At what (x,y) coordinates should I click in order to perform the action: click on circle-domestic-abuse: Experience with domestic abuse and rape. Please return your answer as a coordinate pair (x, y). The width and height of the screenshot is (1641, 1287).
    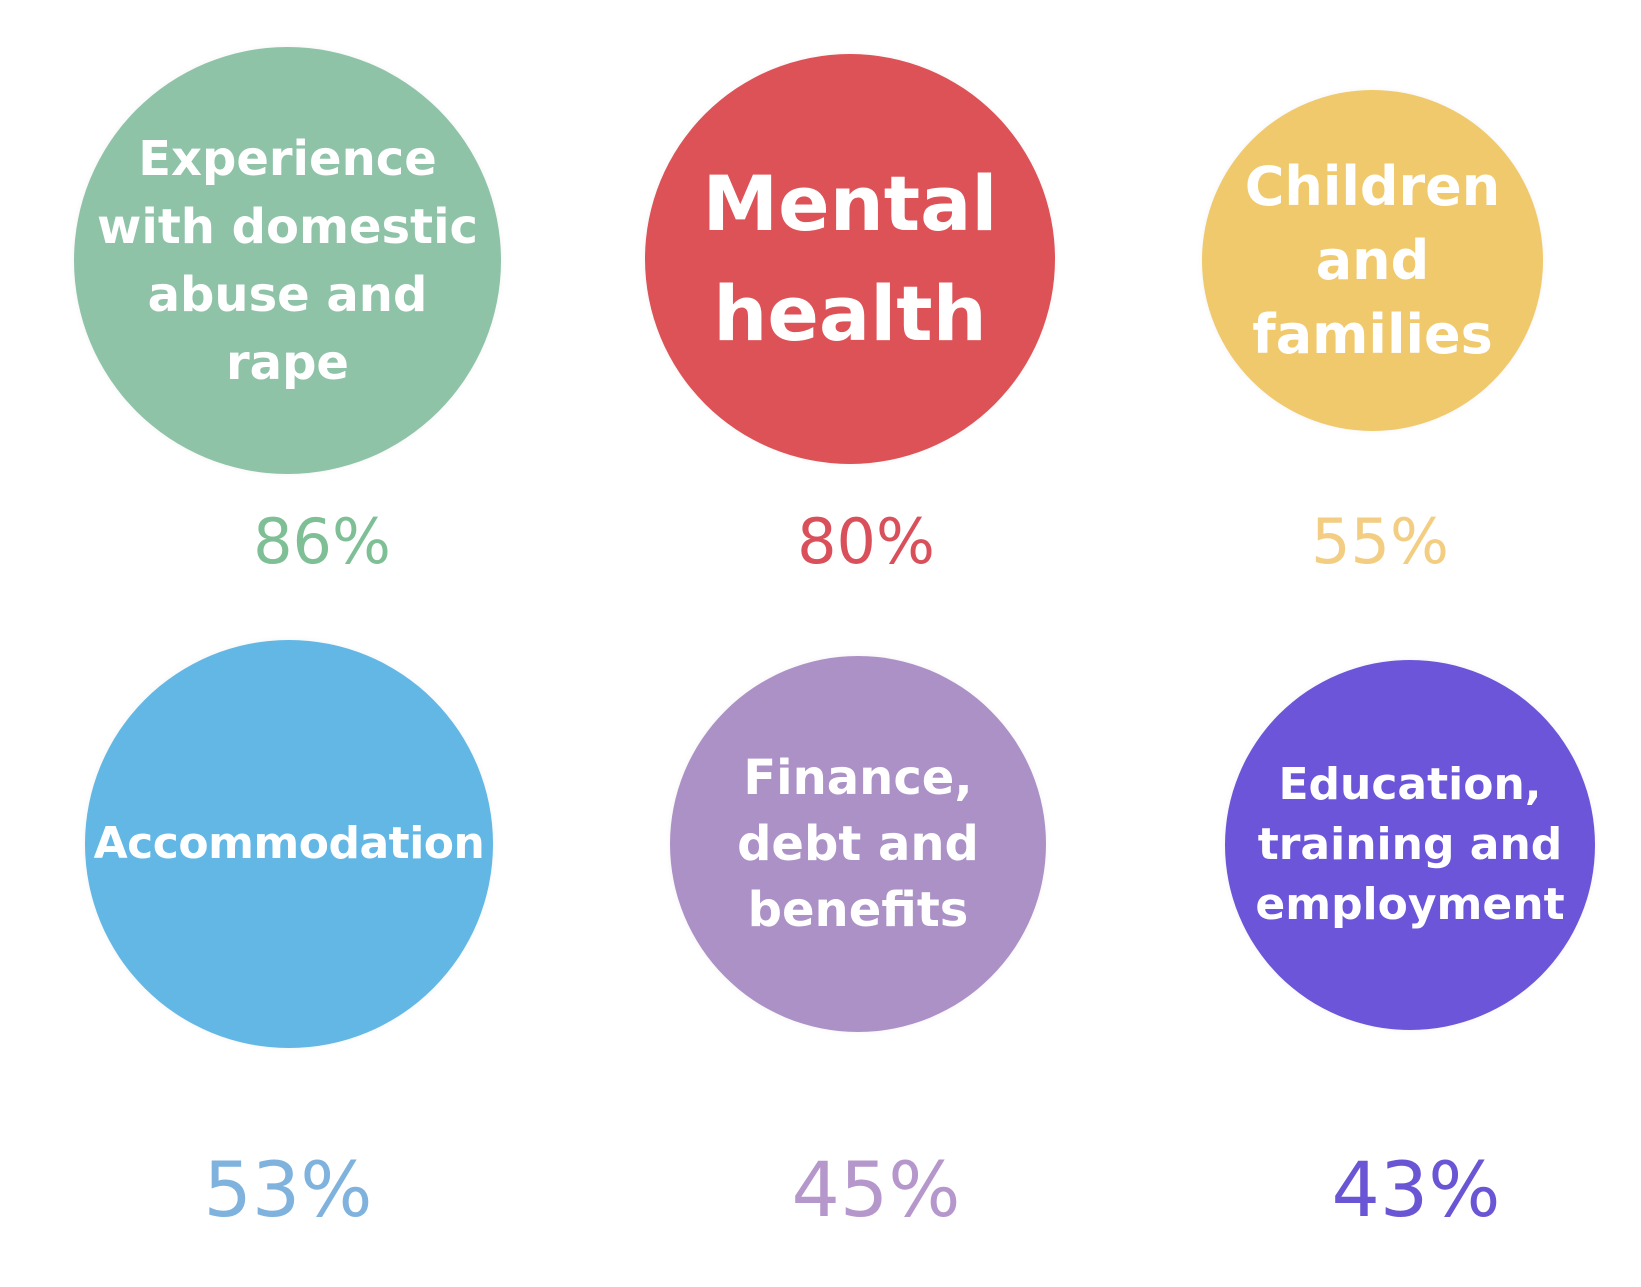
    Looking at the image, I should click on (287, 260).